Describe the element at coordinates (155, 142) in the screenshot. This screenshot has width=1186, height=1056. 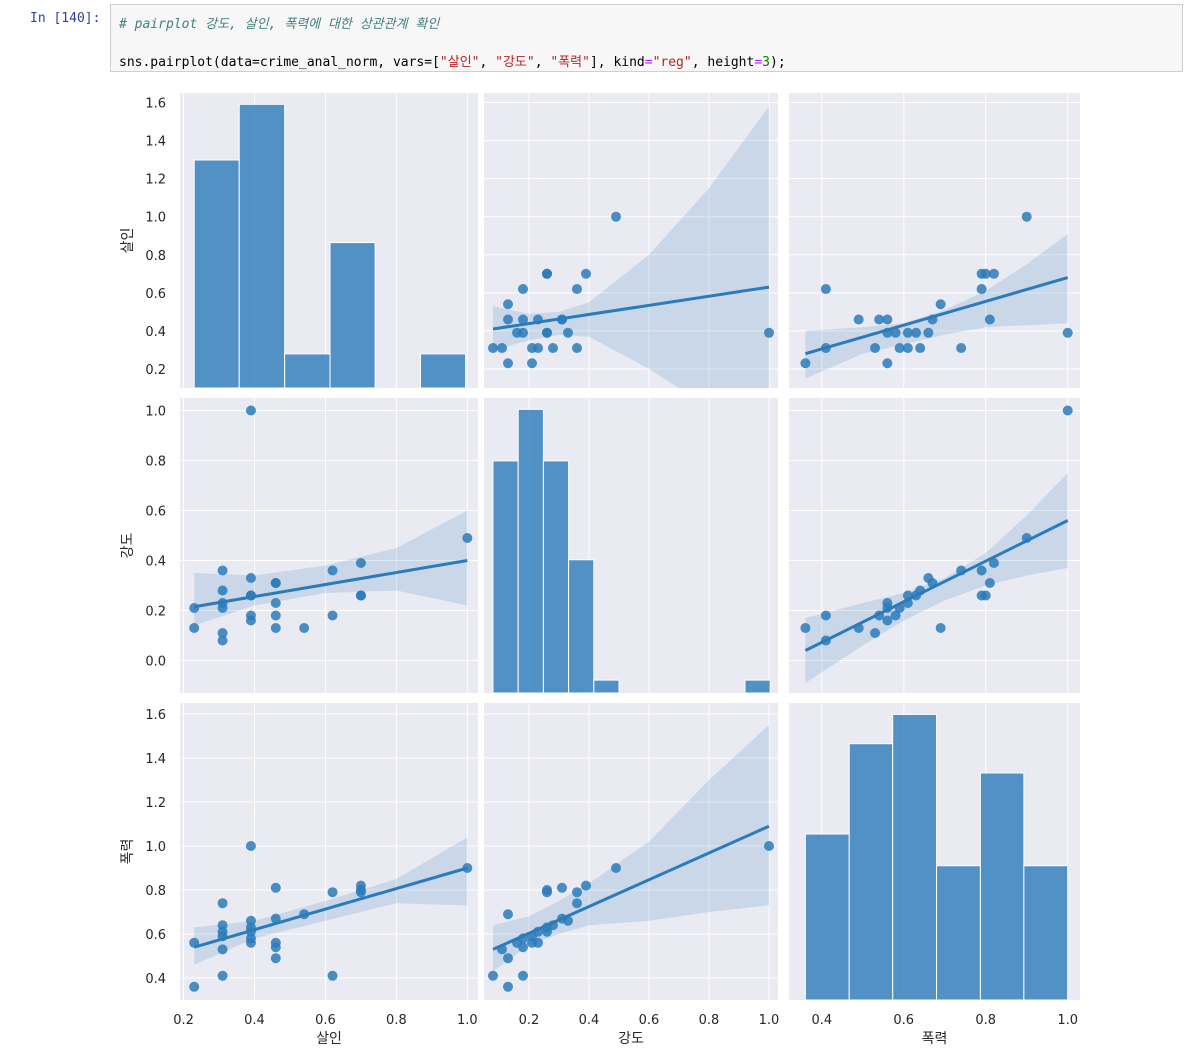
I see `y-tick-label: 1.4` at that location.